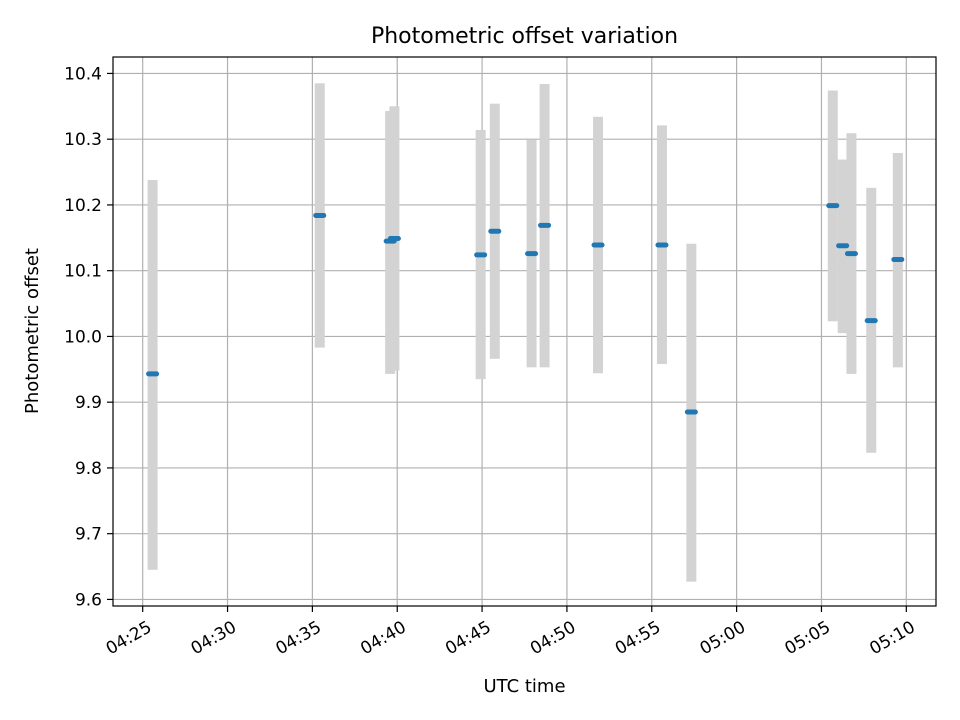 This screenshot has height=720, width=960. Describe the element at coordinates (83, 74) in the screenshot. I see `y-tick-label: 10.4` at that location.